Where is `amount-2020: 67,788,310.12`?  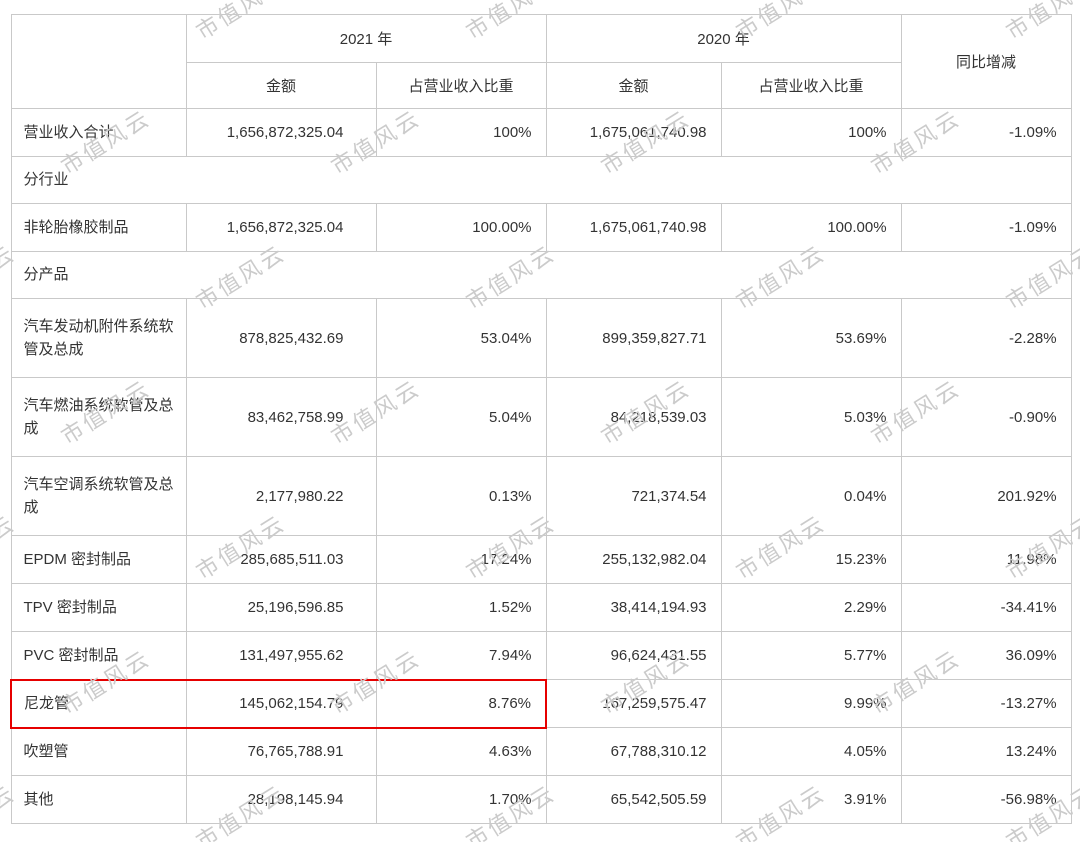 amount-2020: 67,788,310.12 is located at coordinates (633, 751).